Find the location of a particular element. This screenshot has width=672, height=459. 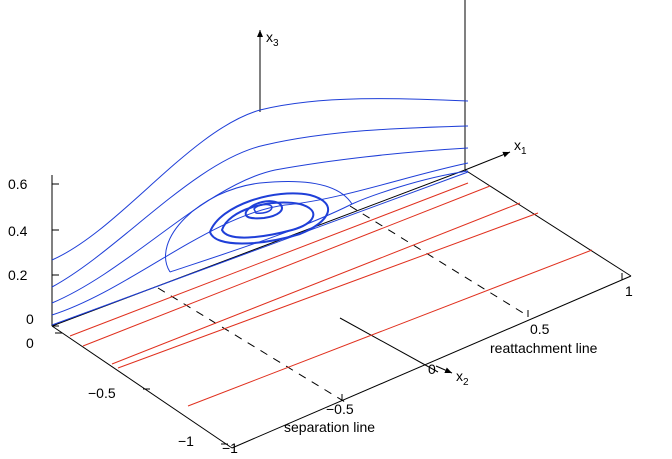

x1-tick-label: 0.5 is located at coordinates (540, 329).